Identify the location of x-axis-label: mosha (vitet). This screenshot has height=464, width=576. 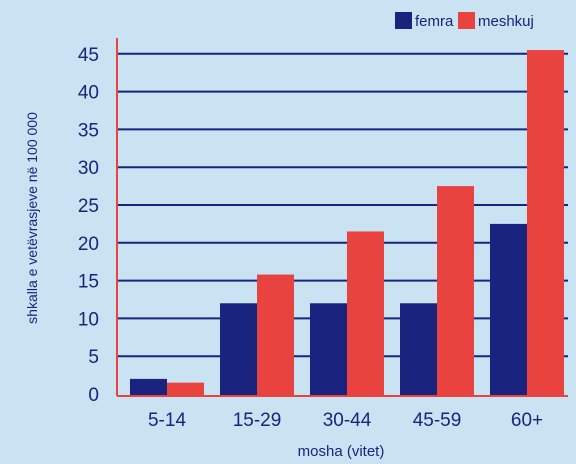
(341, 451).